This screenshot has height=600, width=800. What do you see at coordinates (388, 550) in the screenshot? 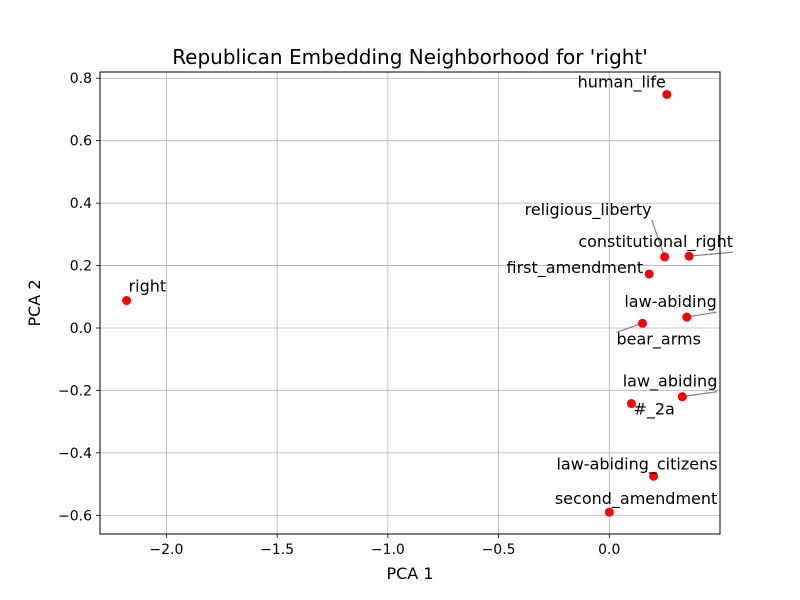
I see `x-tick-label: −1.0` at bounding box center [388, 550].